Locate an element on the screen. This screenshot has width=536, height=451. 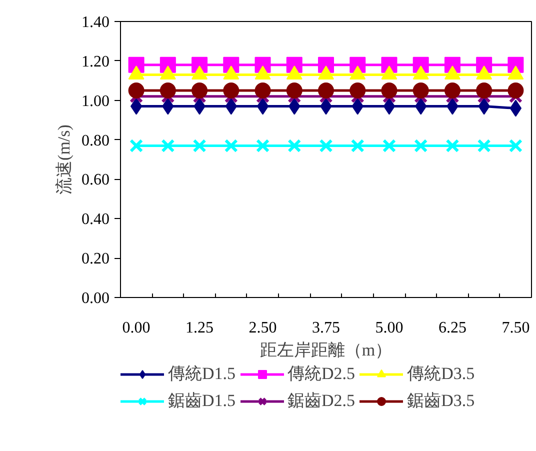
x-tick-label: 1.25 is located at coordinates (200, 328).